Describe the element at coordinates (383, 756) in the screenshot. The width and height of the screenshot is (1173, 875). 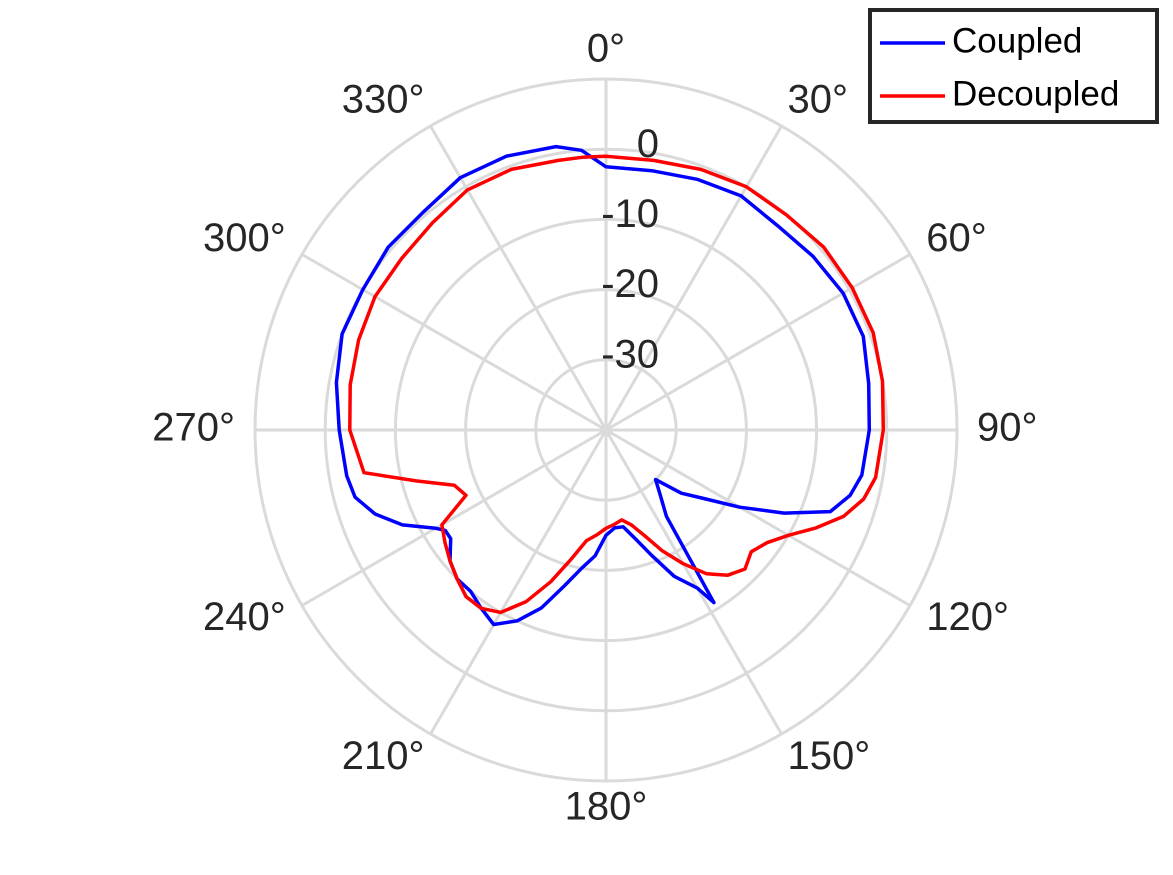
I see `theta-tick-label: 210°` at that location.